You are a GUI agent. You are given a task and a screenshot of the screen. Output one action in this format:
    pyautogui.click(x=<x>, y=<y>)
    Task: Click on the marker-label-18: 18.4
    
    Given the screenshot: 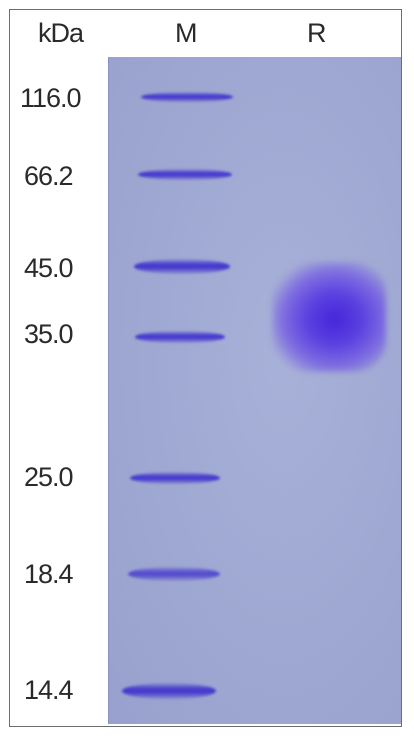 What is the action you would take?
    pyautogui.click(x=48, y=574)
    